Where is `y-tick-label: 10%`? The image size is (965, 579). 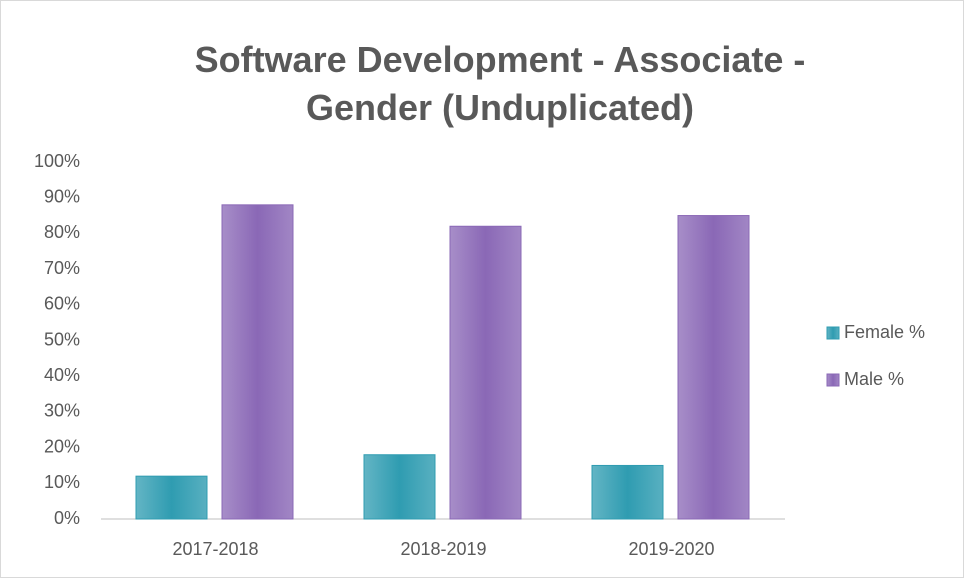
y-tick-label: 10% is located at coordinates (62, 482).